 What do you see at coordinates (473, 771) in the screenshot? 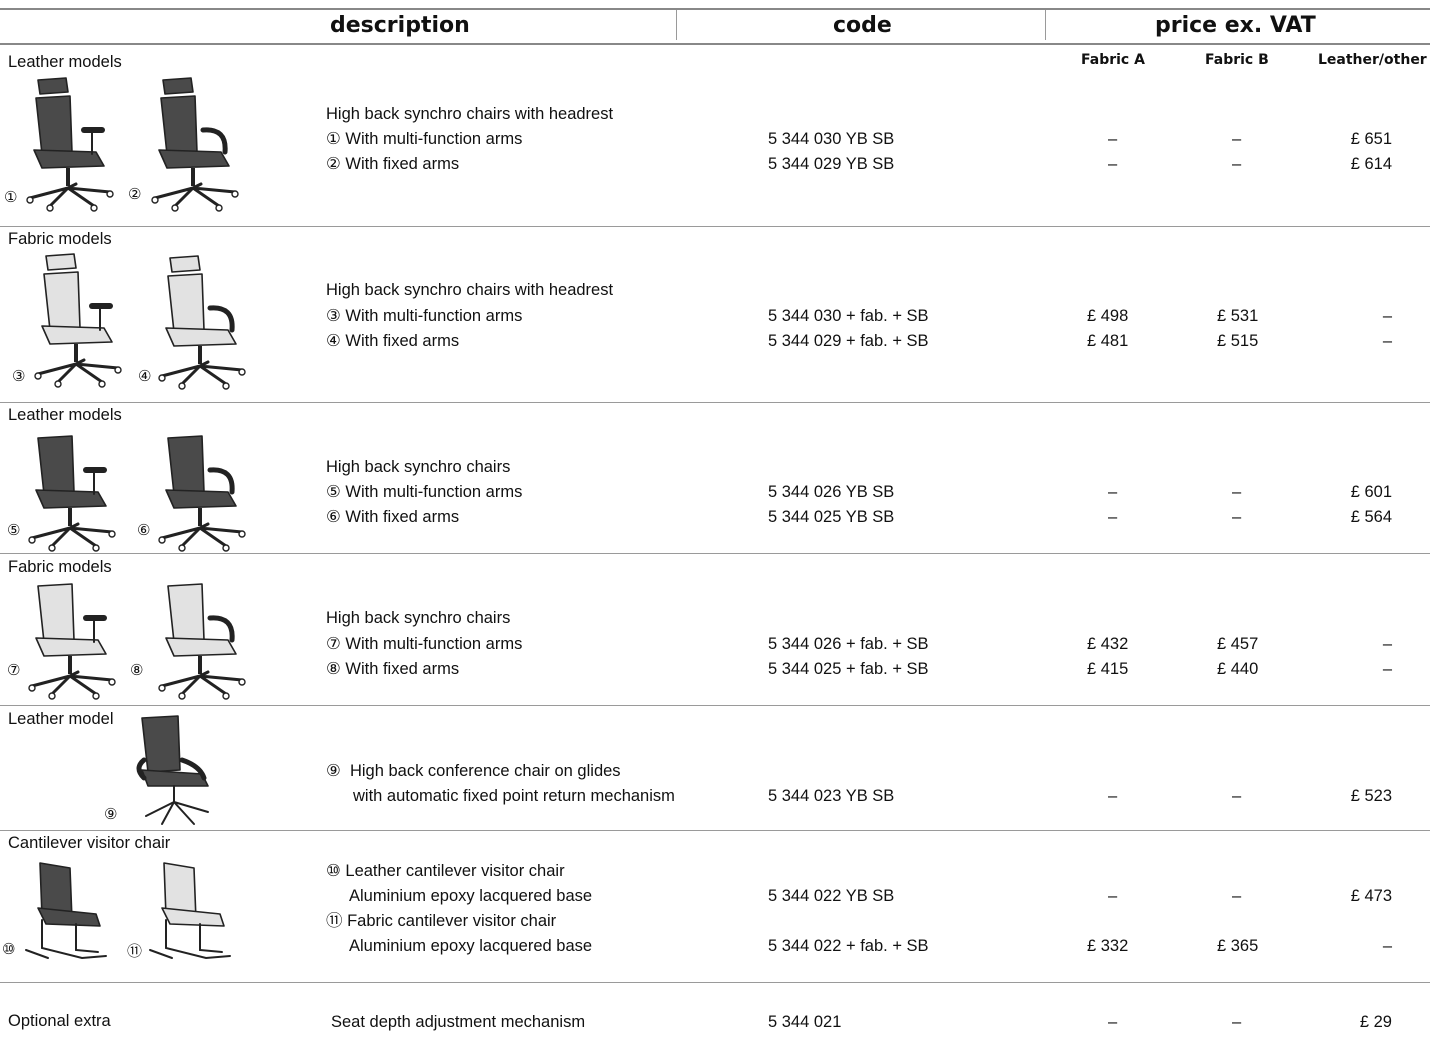
I see `item-line: ⑨ High back conference chair on glides` at bounding box center [473, 771].